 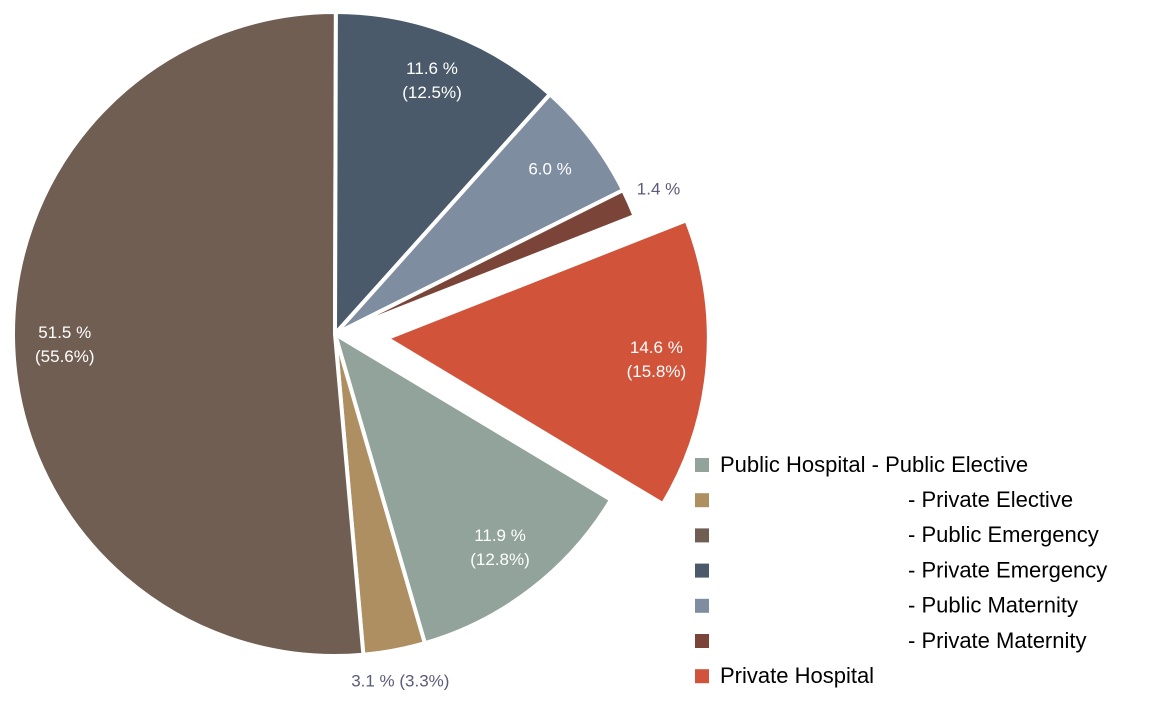 I want to click on data-label: 14.6 %, so click(x=656, y=347).